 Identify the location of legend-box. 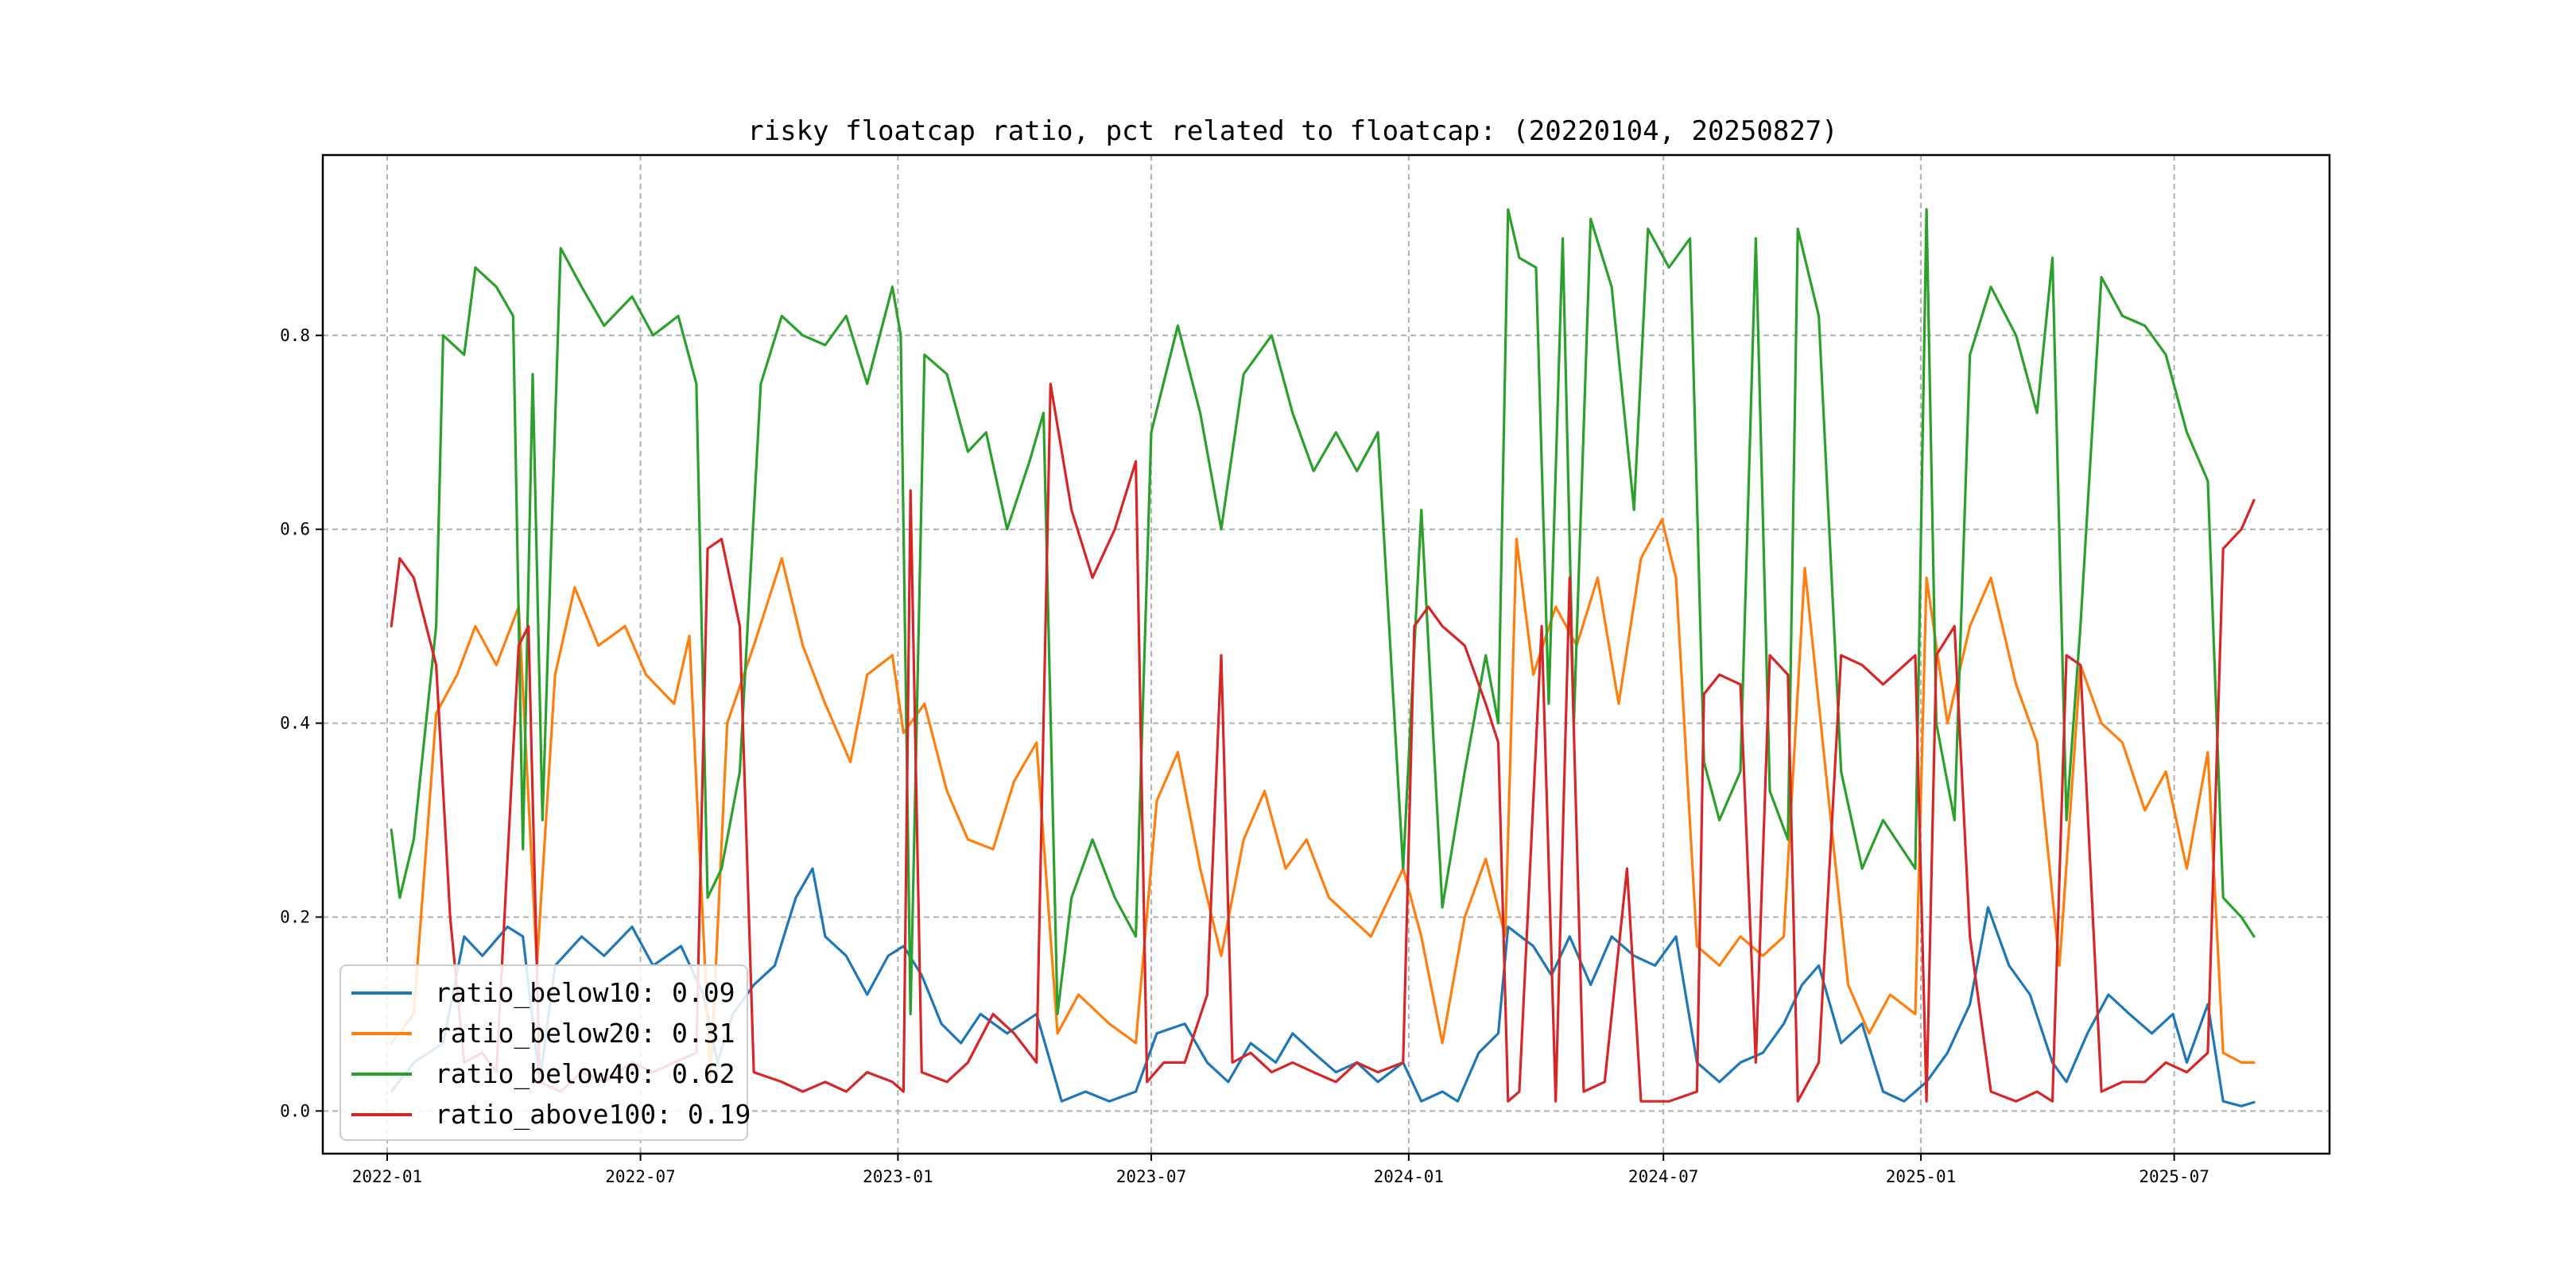
(543, 1052).